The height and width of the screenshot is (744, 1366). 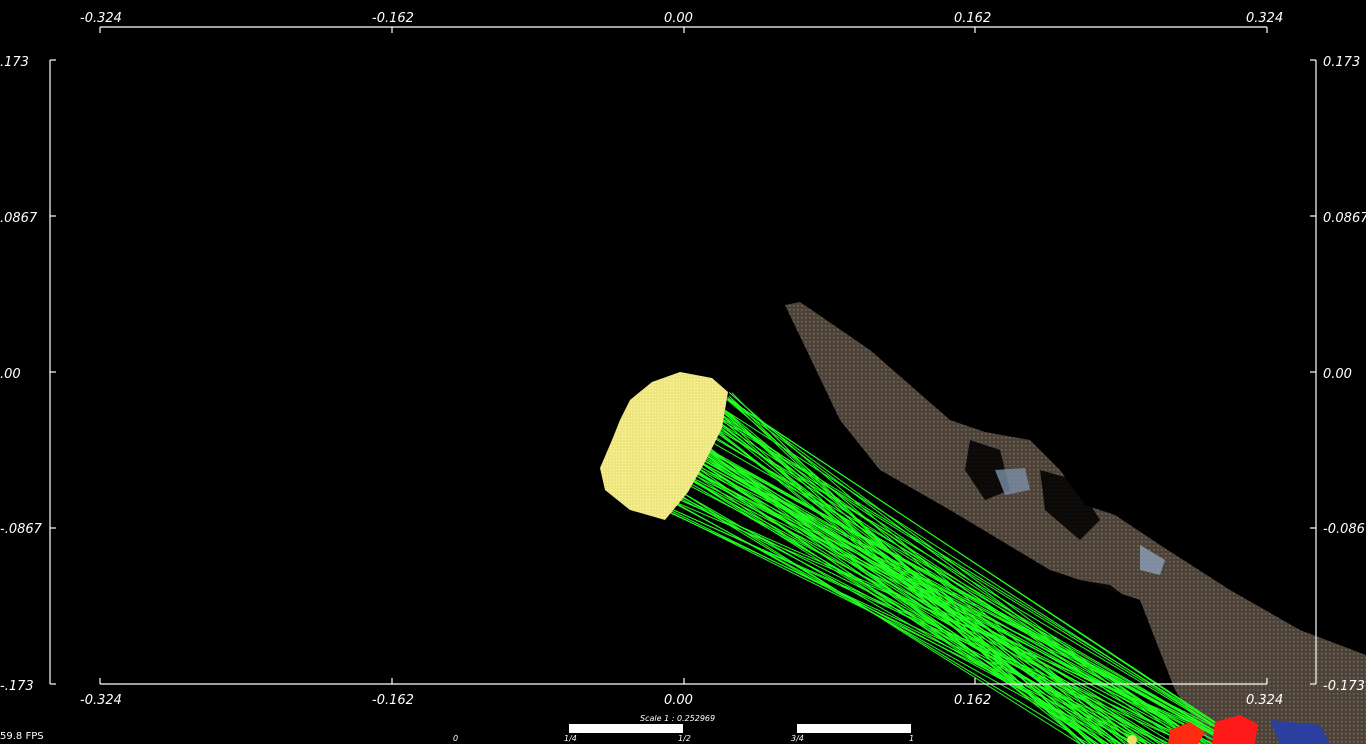 What do you see at coordinates (678, 18) in the screenshot?
I see `top-tick-label: 0.00` at bounding box center [678, 18].